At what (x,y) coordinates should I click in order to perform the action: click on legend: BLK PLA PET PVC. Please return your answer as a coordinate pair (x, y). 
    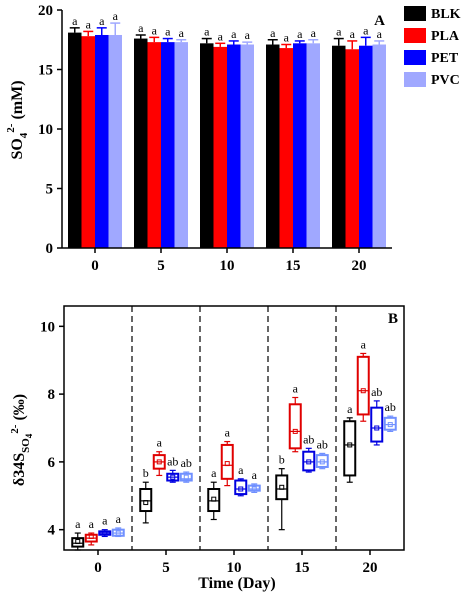
    Looking at the image, I should click on (432, 47).